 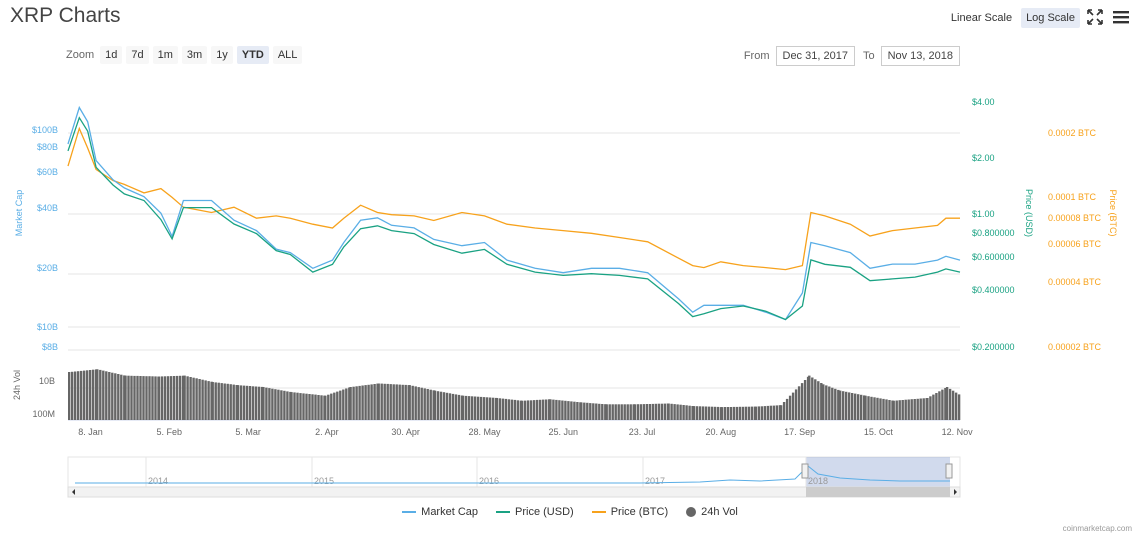 I want to click on to-date-input: Nov 13, 2018, so click(x=920, y=56).